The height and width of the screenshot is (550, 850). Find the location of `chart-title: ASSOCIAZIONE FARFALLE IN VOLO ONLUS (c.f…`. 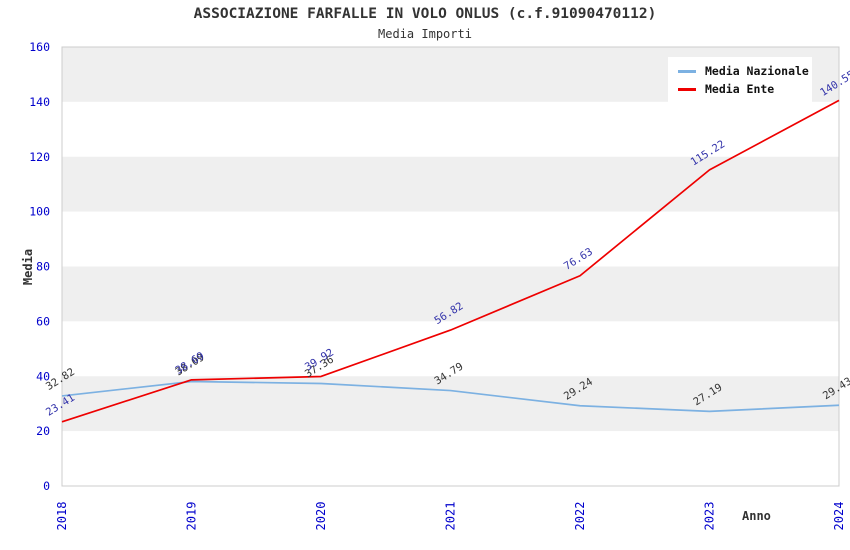

chart-title: ASSOCIAZIONE FARFALLE IN VOLO ONLUS (c.f… is located at coordinates (425, 14).